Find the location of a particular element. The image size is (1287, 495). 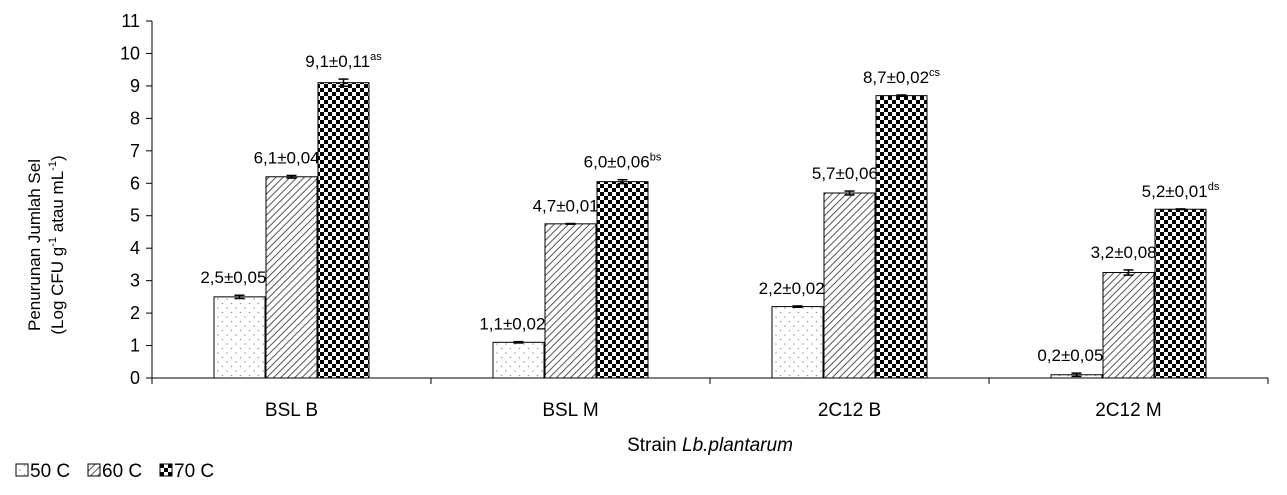

y-tick-label: 11 is located at coordinates (130, 21).